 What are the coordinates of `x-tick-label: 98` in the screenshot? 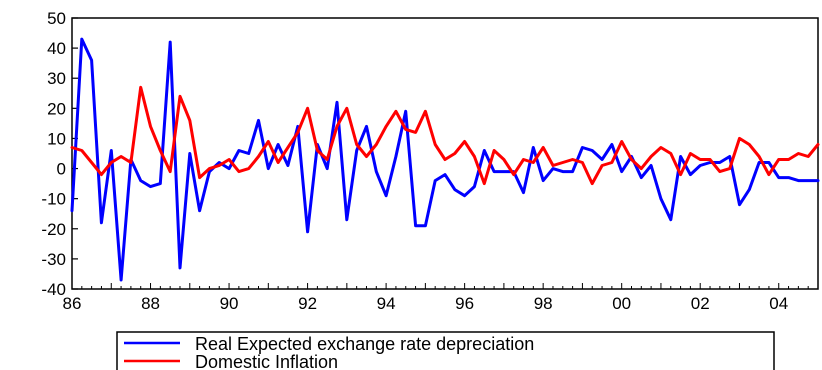 It's located at (543, 303).